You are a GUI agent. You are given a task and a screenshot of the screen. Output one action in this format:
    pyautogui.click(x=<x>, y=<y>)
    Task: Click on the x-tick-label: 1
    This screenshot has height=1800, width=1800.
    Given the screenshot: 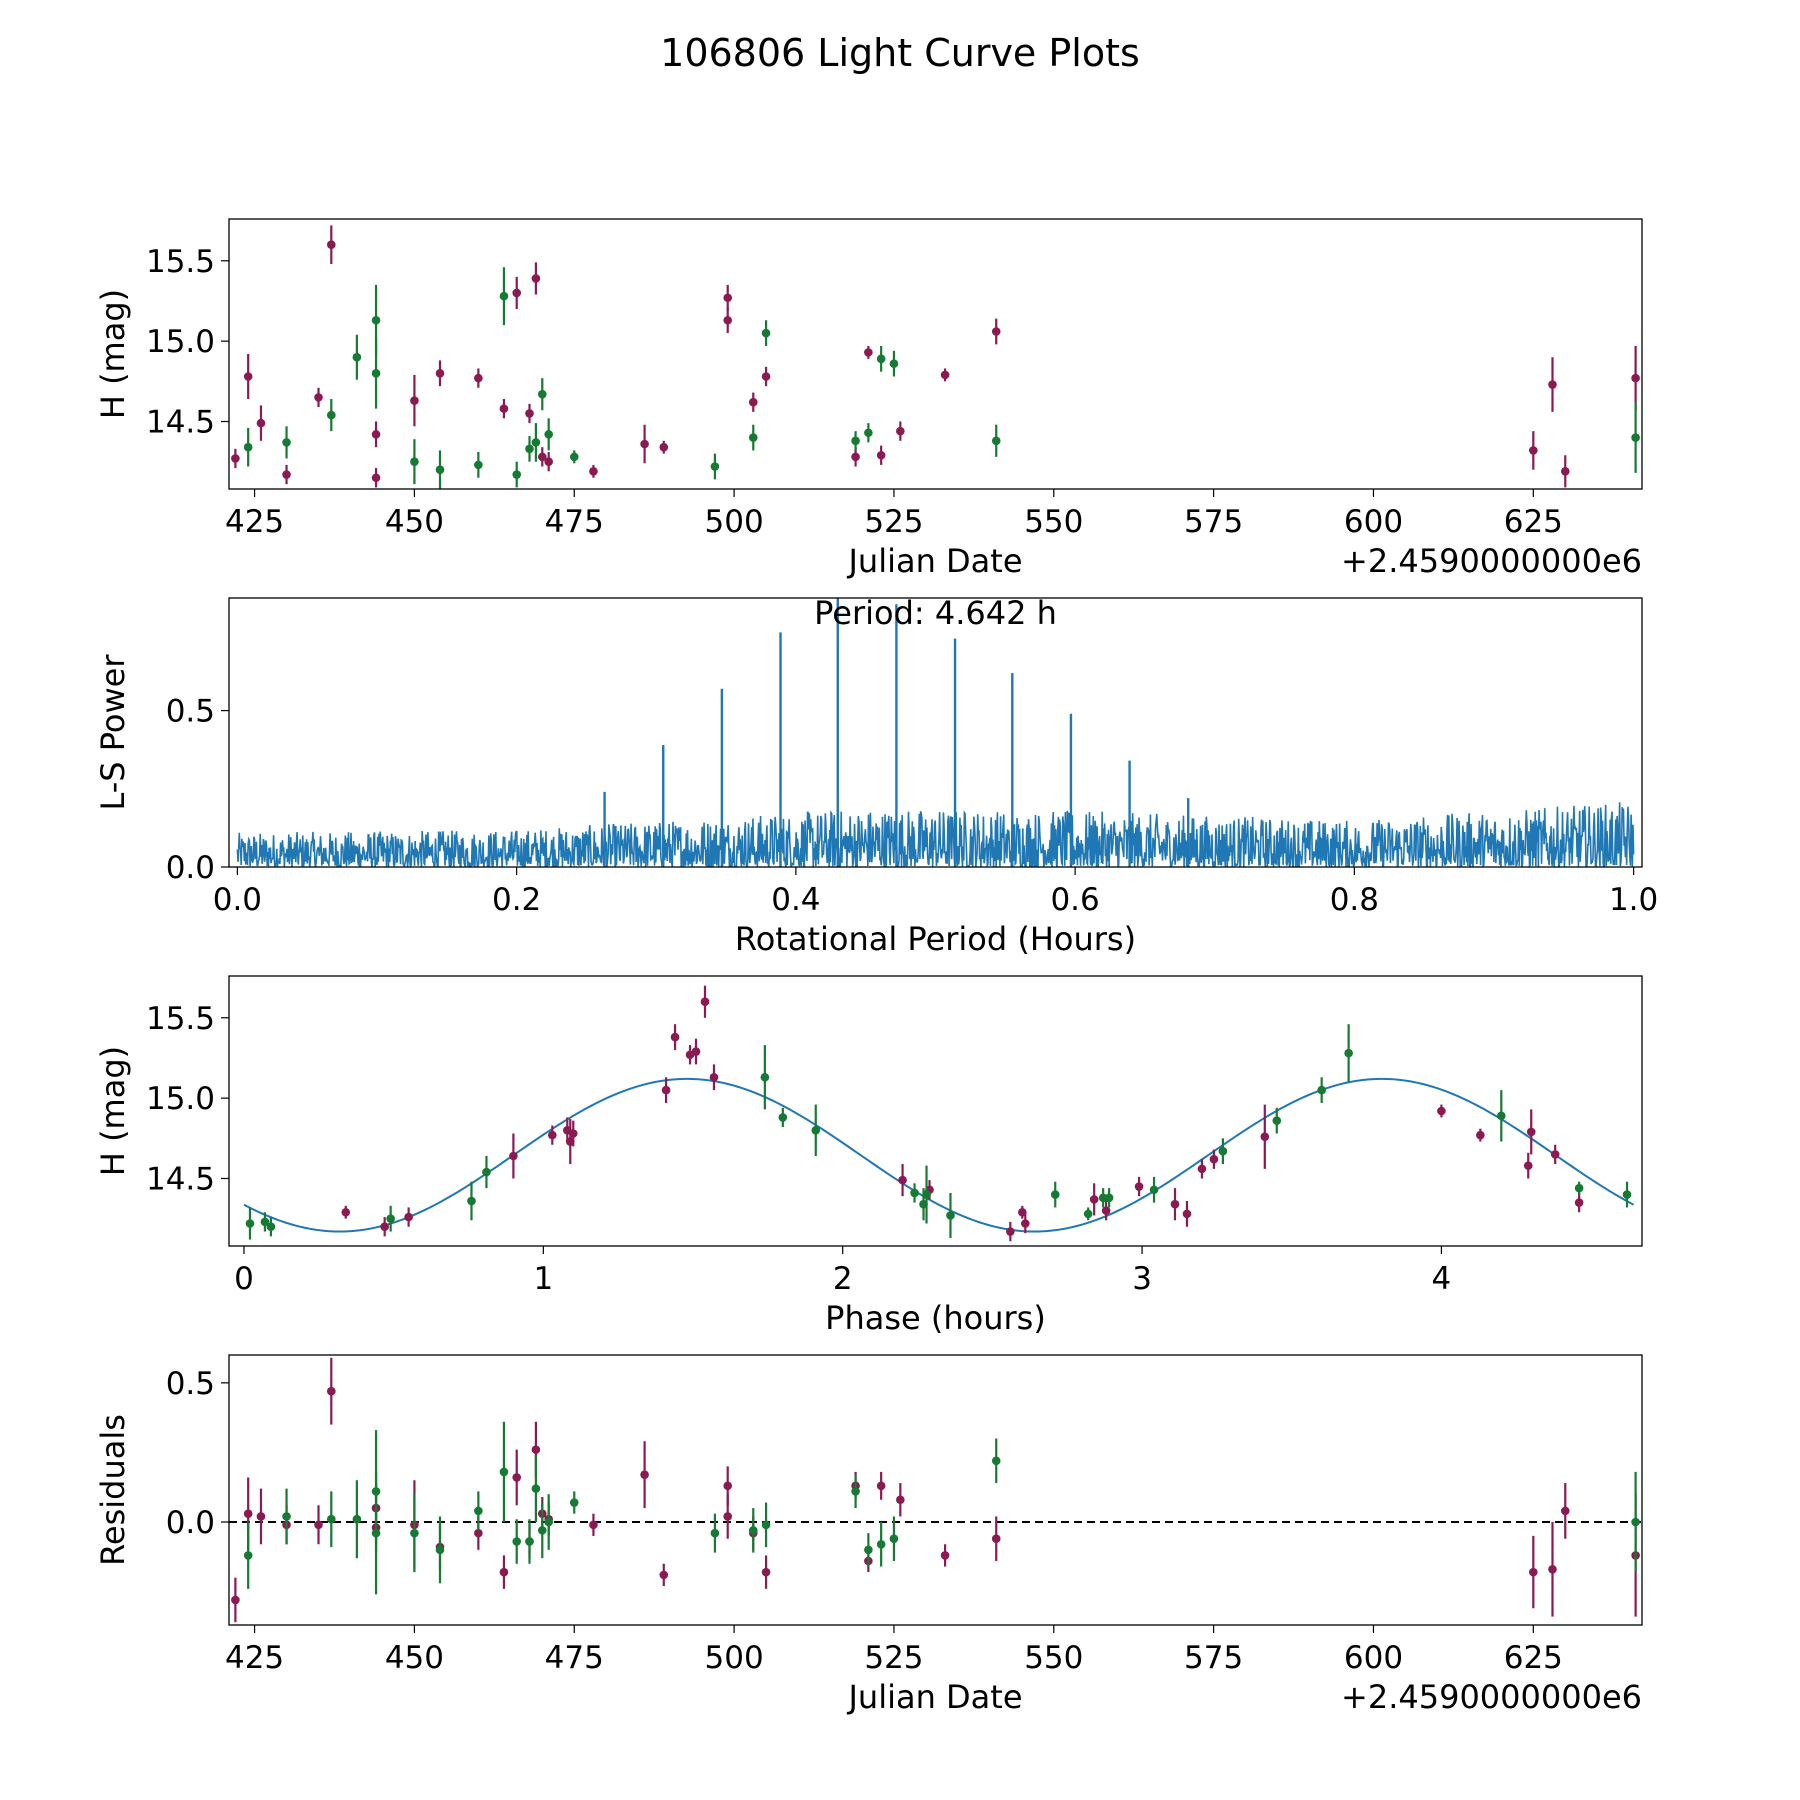 What is the action you would take?
    pyautogui.click(x=543, y=1279)
    